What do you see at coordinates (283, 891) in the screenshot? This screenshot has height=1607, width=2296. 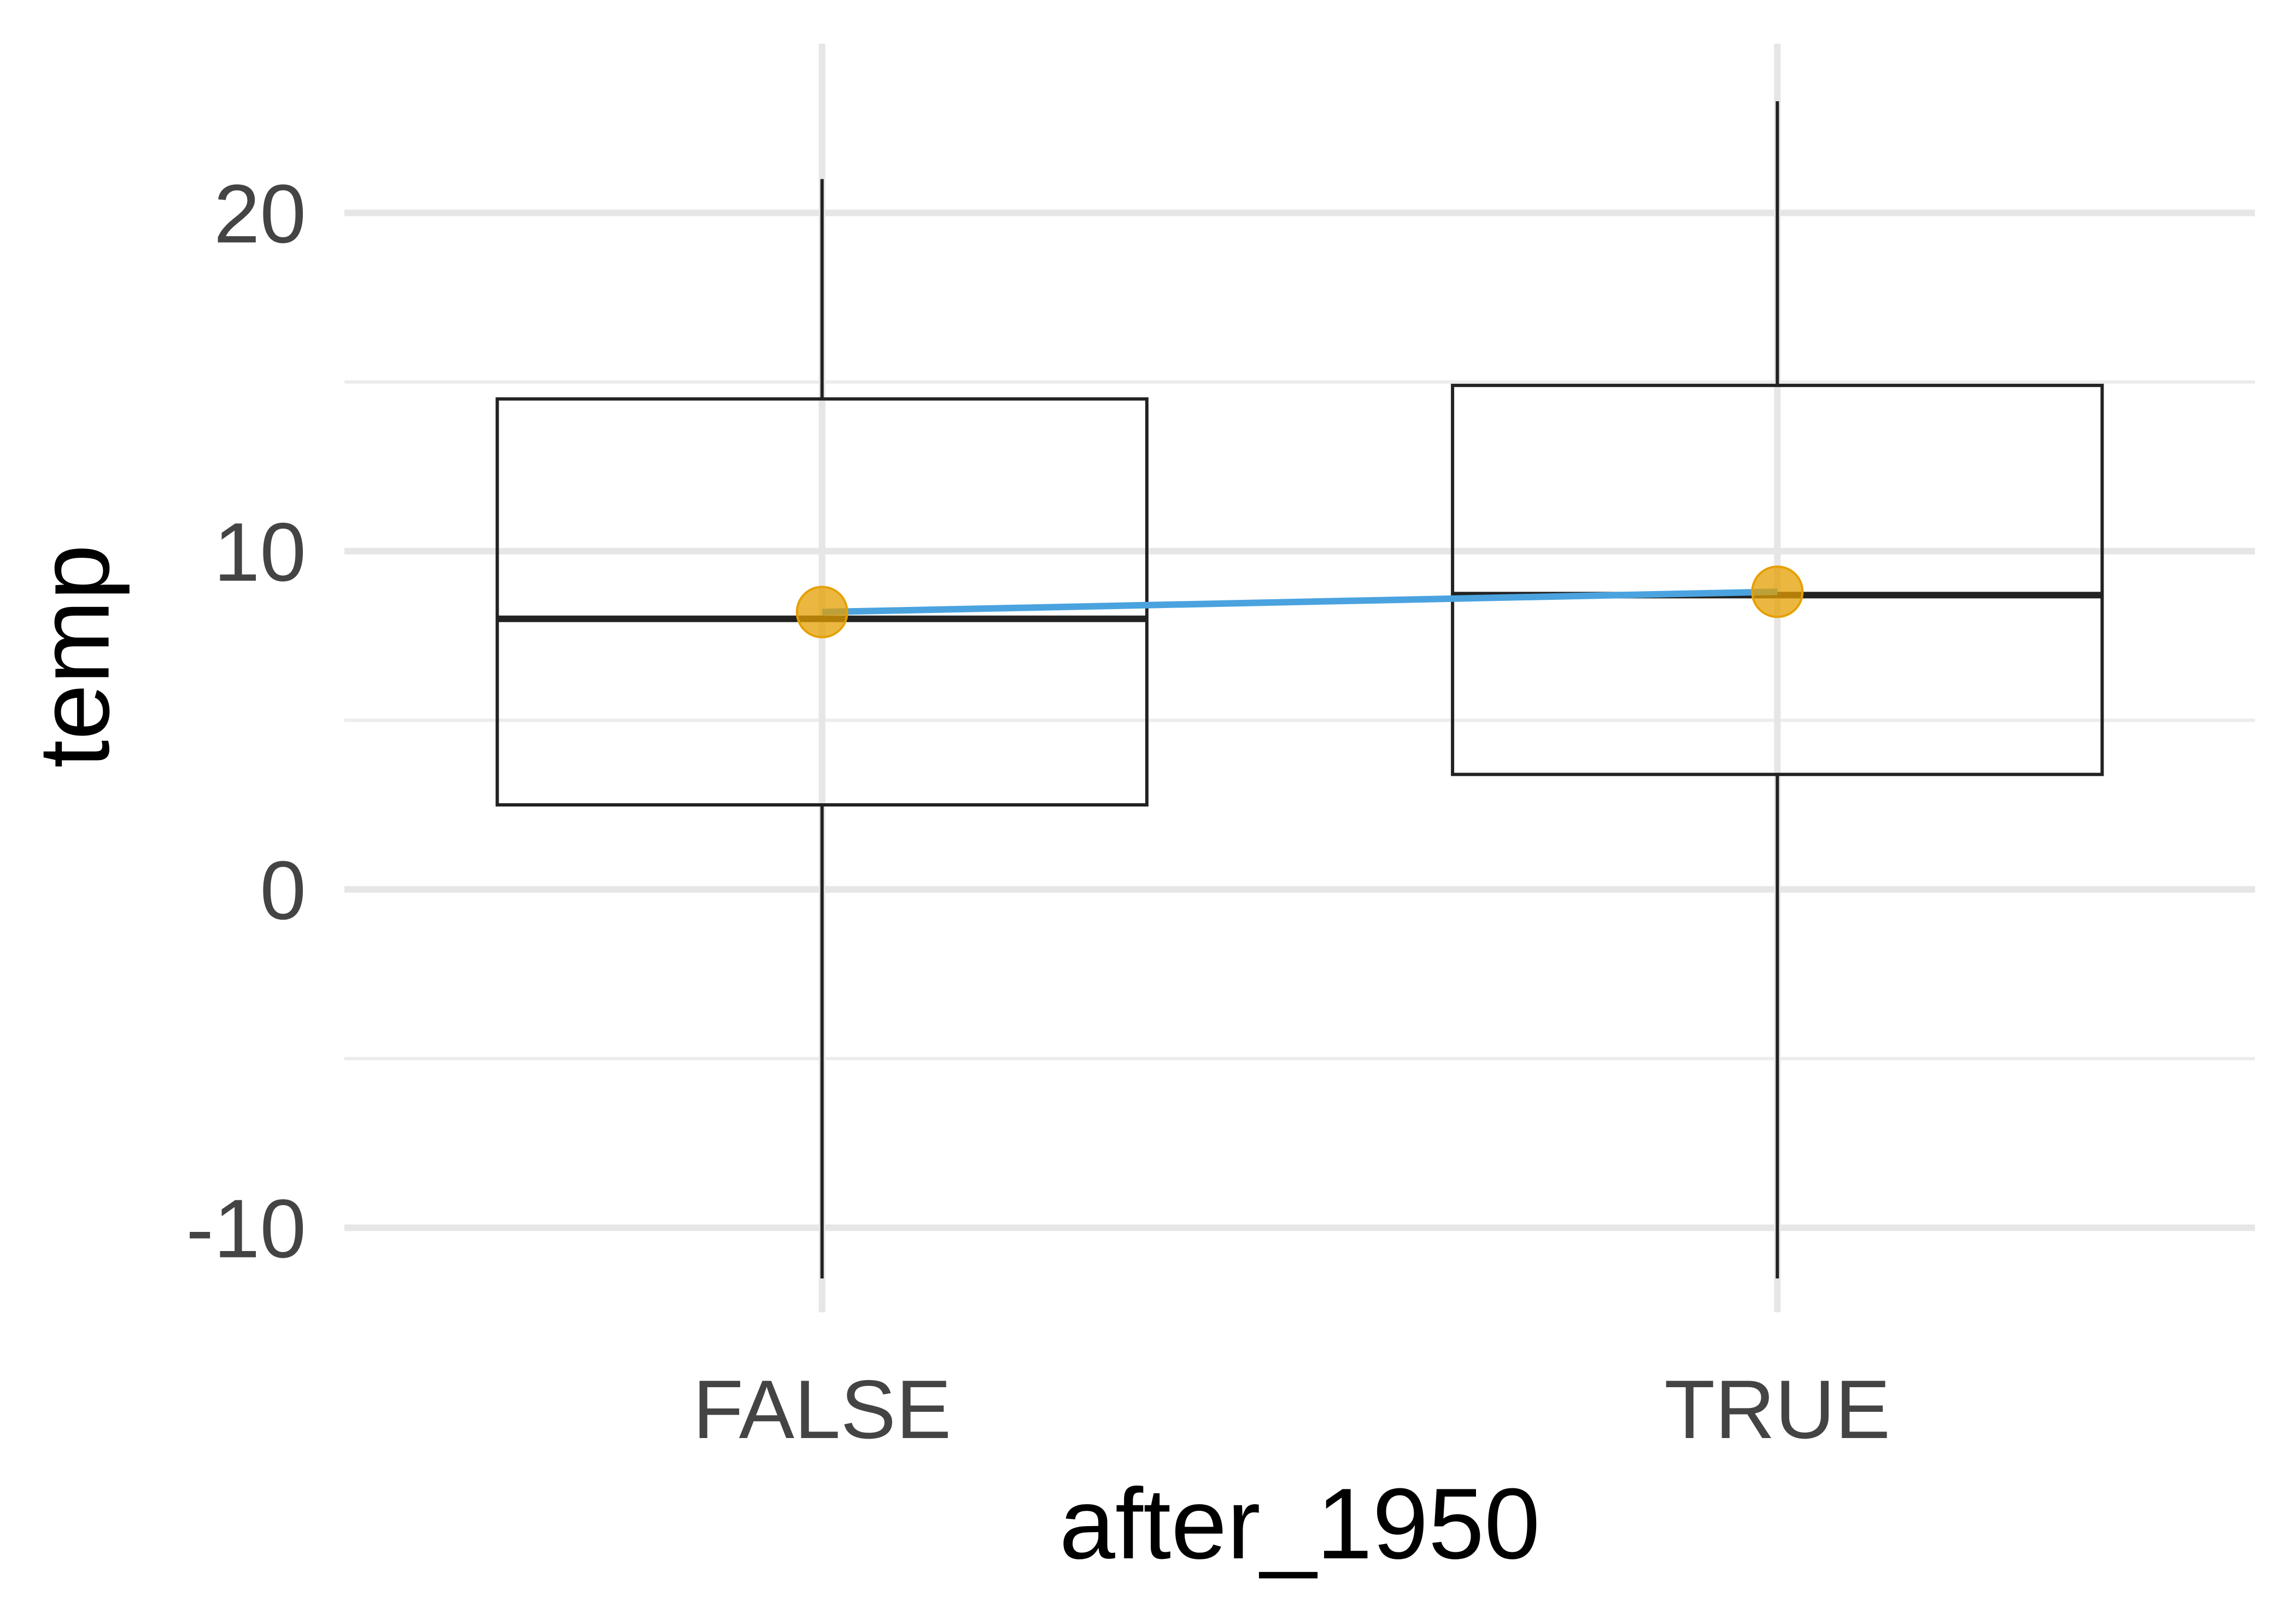 I see `y-tick-label: 0` at bounding box center [283, 891].